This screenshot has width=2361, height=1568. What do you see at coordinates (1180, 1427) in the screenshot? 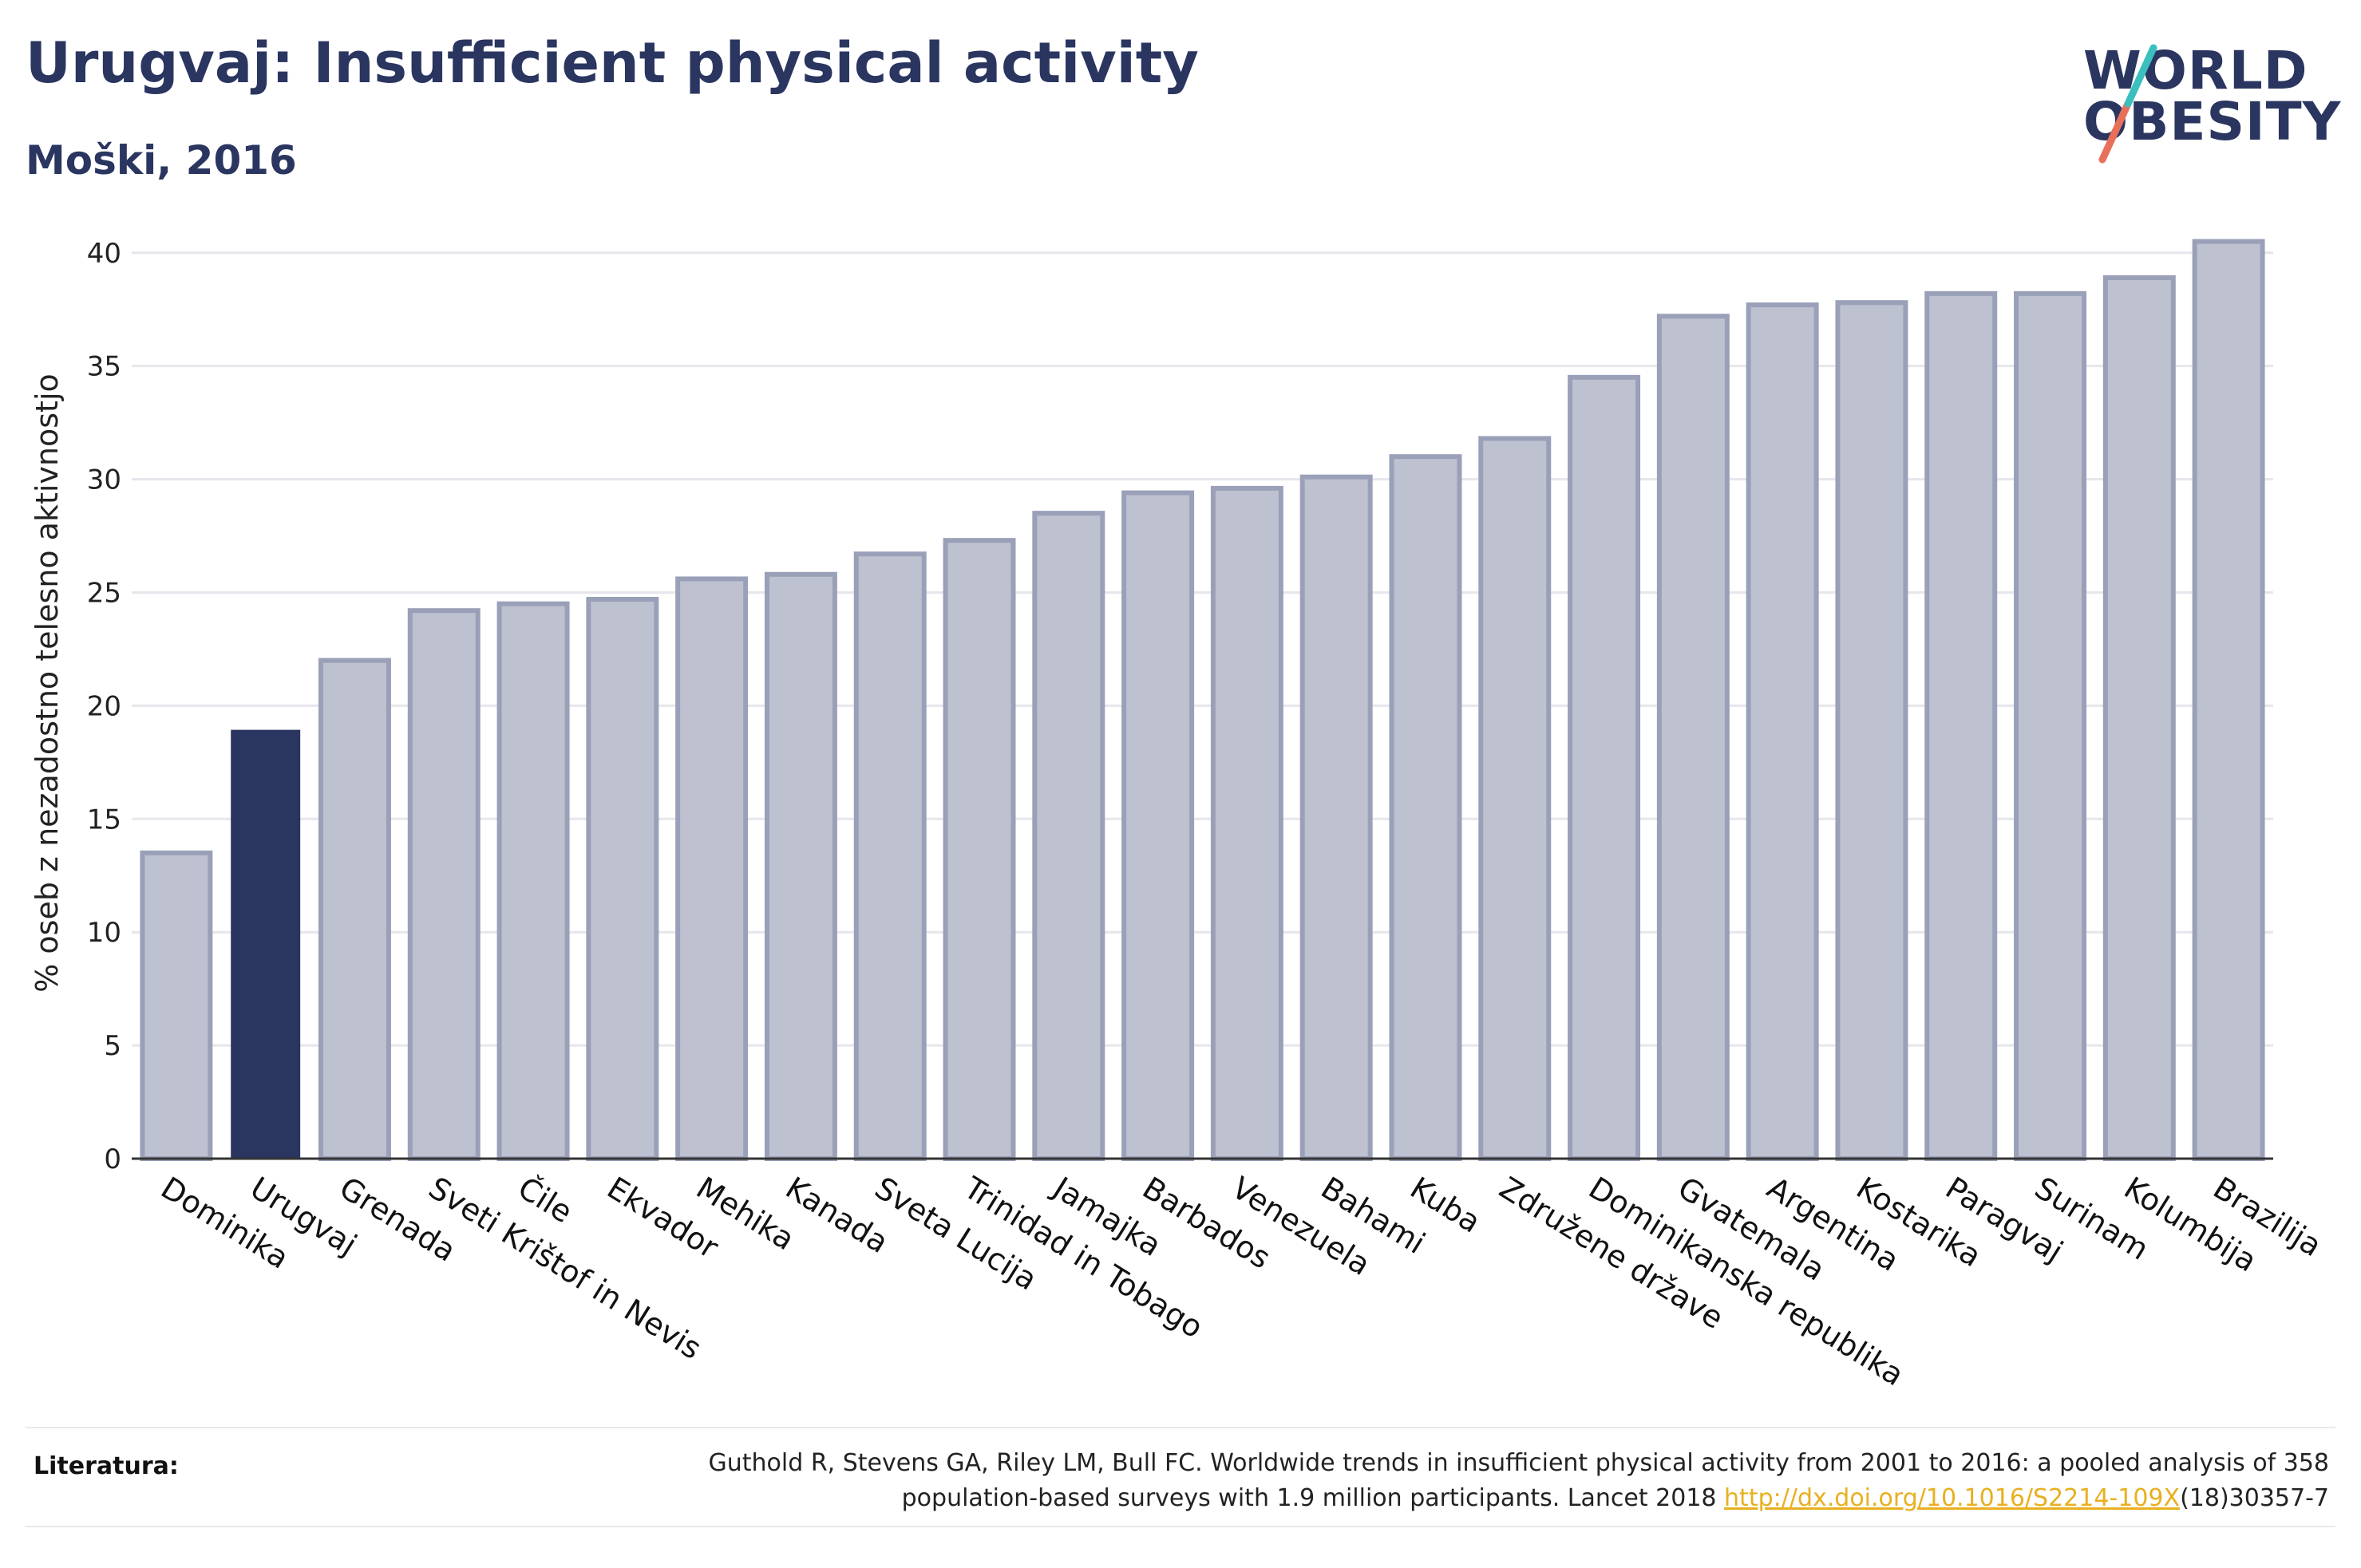
I see `reference-divider-top` at bounding box center [1180, 1427].